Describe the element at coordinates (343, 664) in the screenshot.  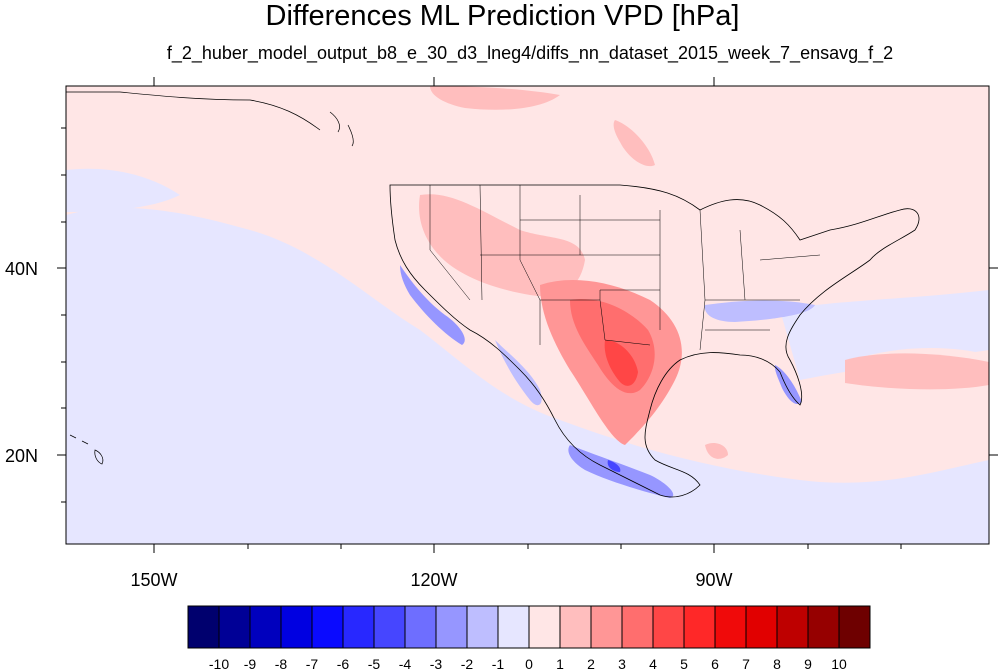
I see `colorbar-tick-label: -6` at that location.